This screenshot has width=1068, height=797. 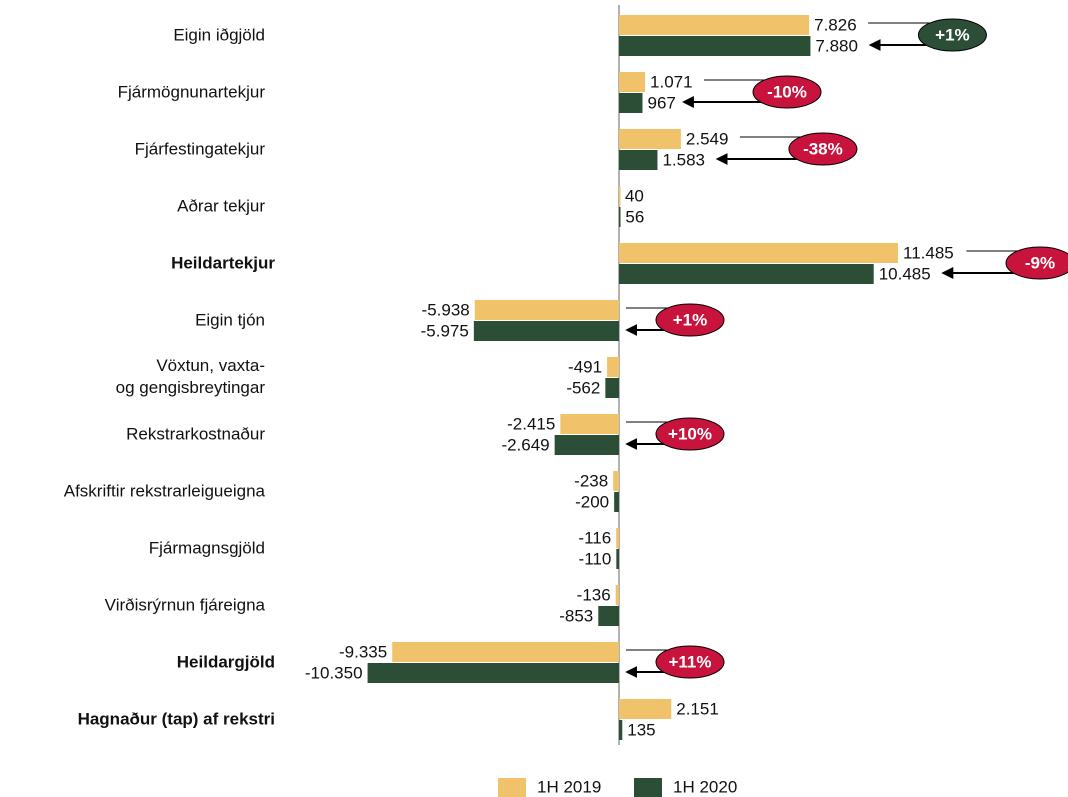 What do you see at coordinates (671, 81) in the screenshot?
I see `value-label: 1.071` at bounding box center [671, 81].